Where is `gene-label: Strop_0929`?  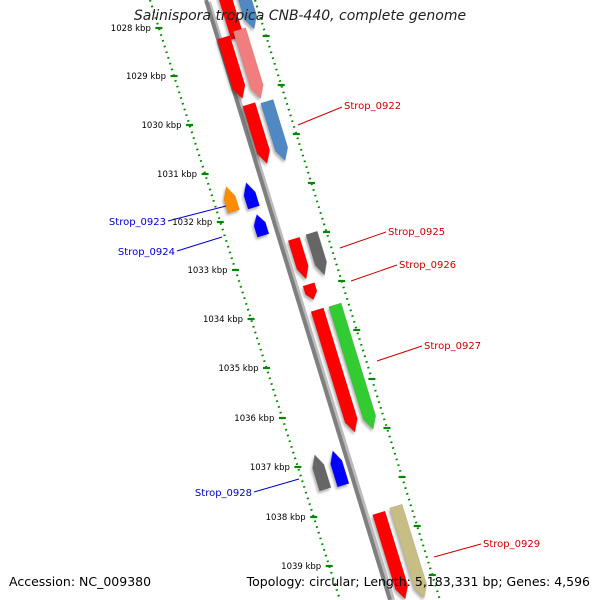 gene-label: Strop_0929 is located at coordinates (511, 544).